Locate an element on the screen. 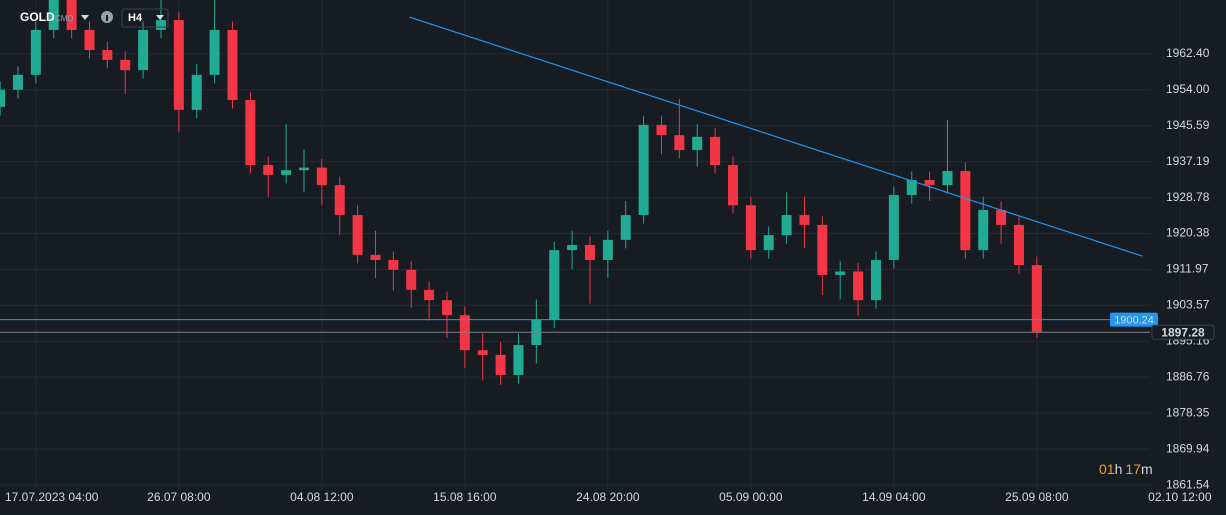 Image resolution: width=1226 pixels, height=515 pixels. x-tick-label: 24.08 20:00 is located at coordinates (608, 497).